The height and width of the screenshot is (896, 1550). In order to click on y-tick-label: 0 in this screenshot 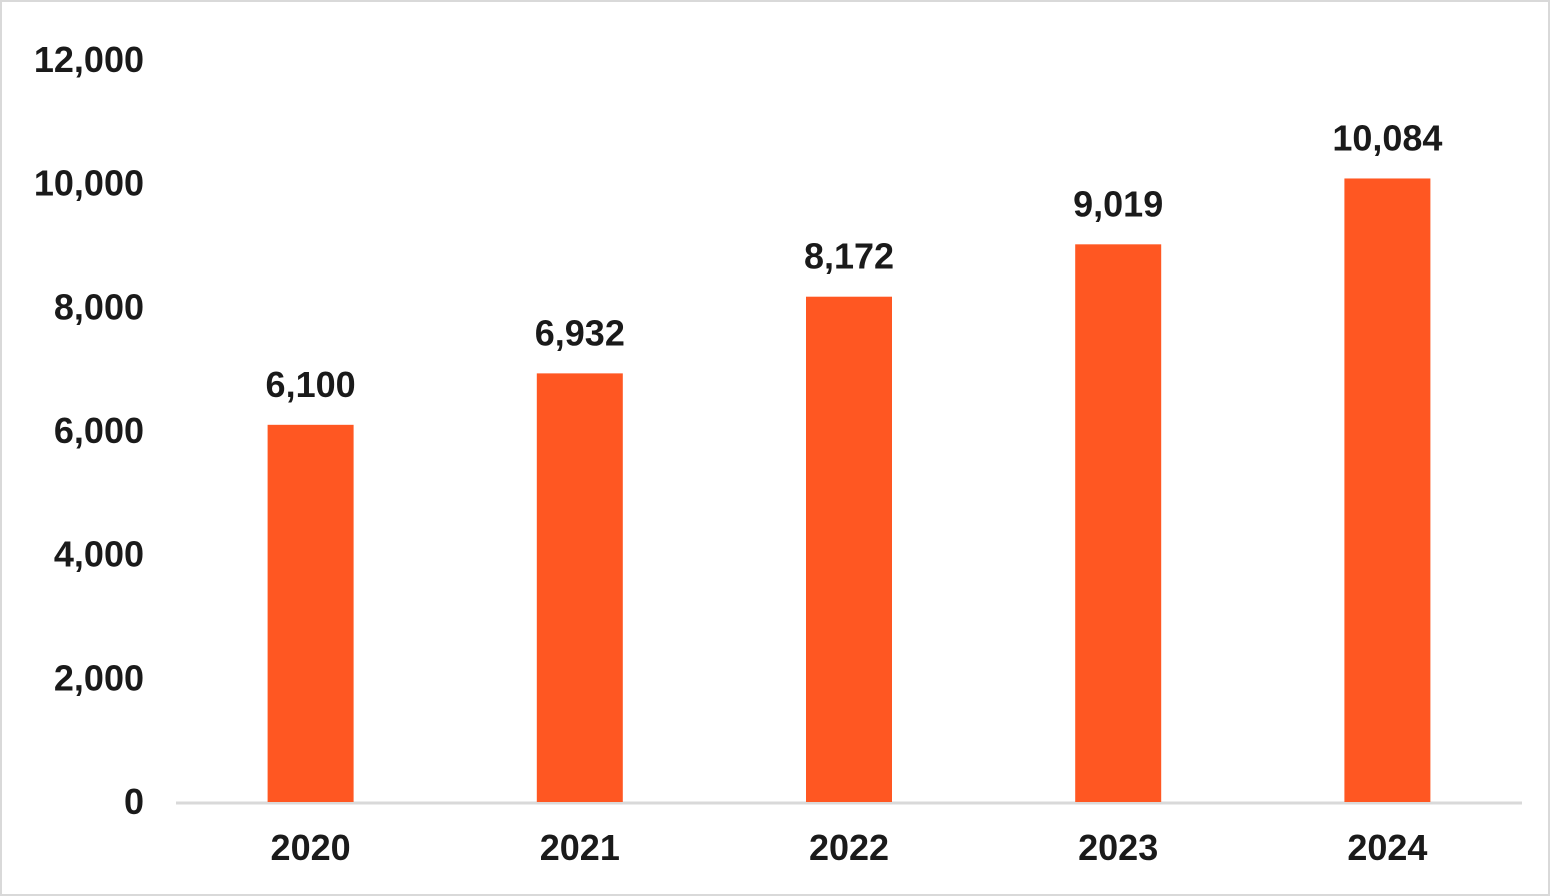, I will do `click(134, 801)`.